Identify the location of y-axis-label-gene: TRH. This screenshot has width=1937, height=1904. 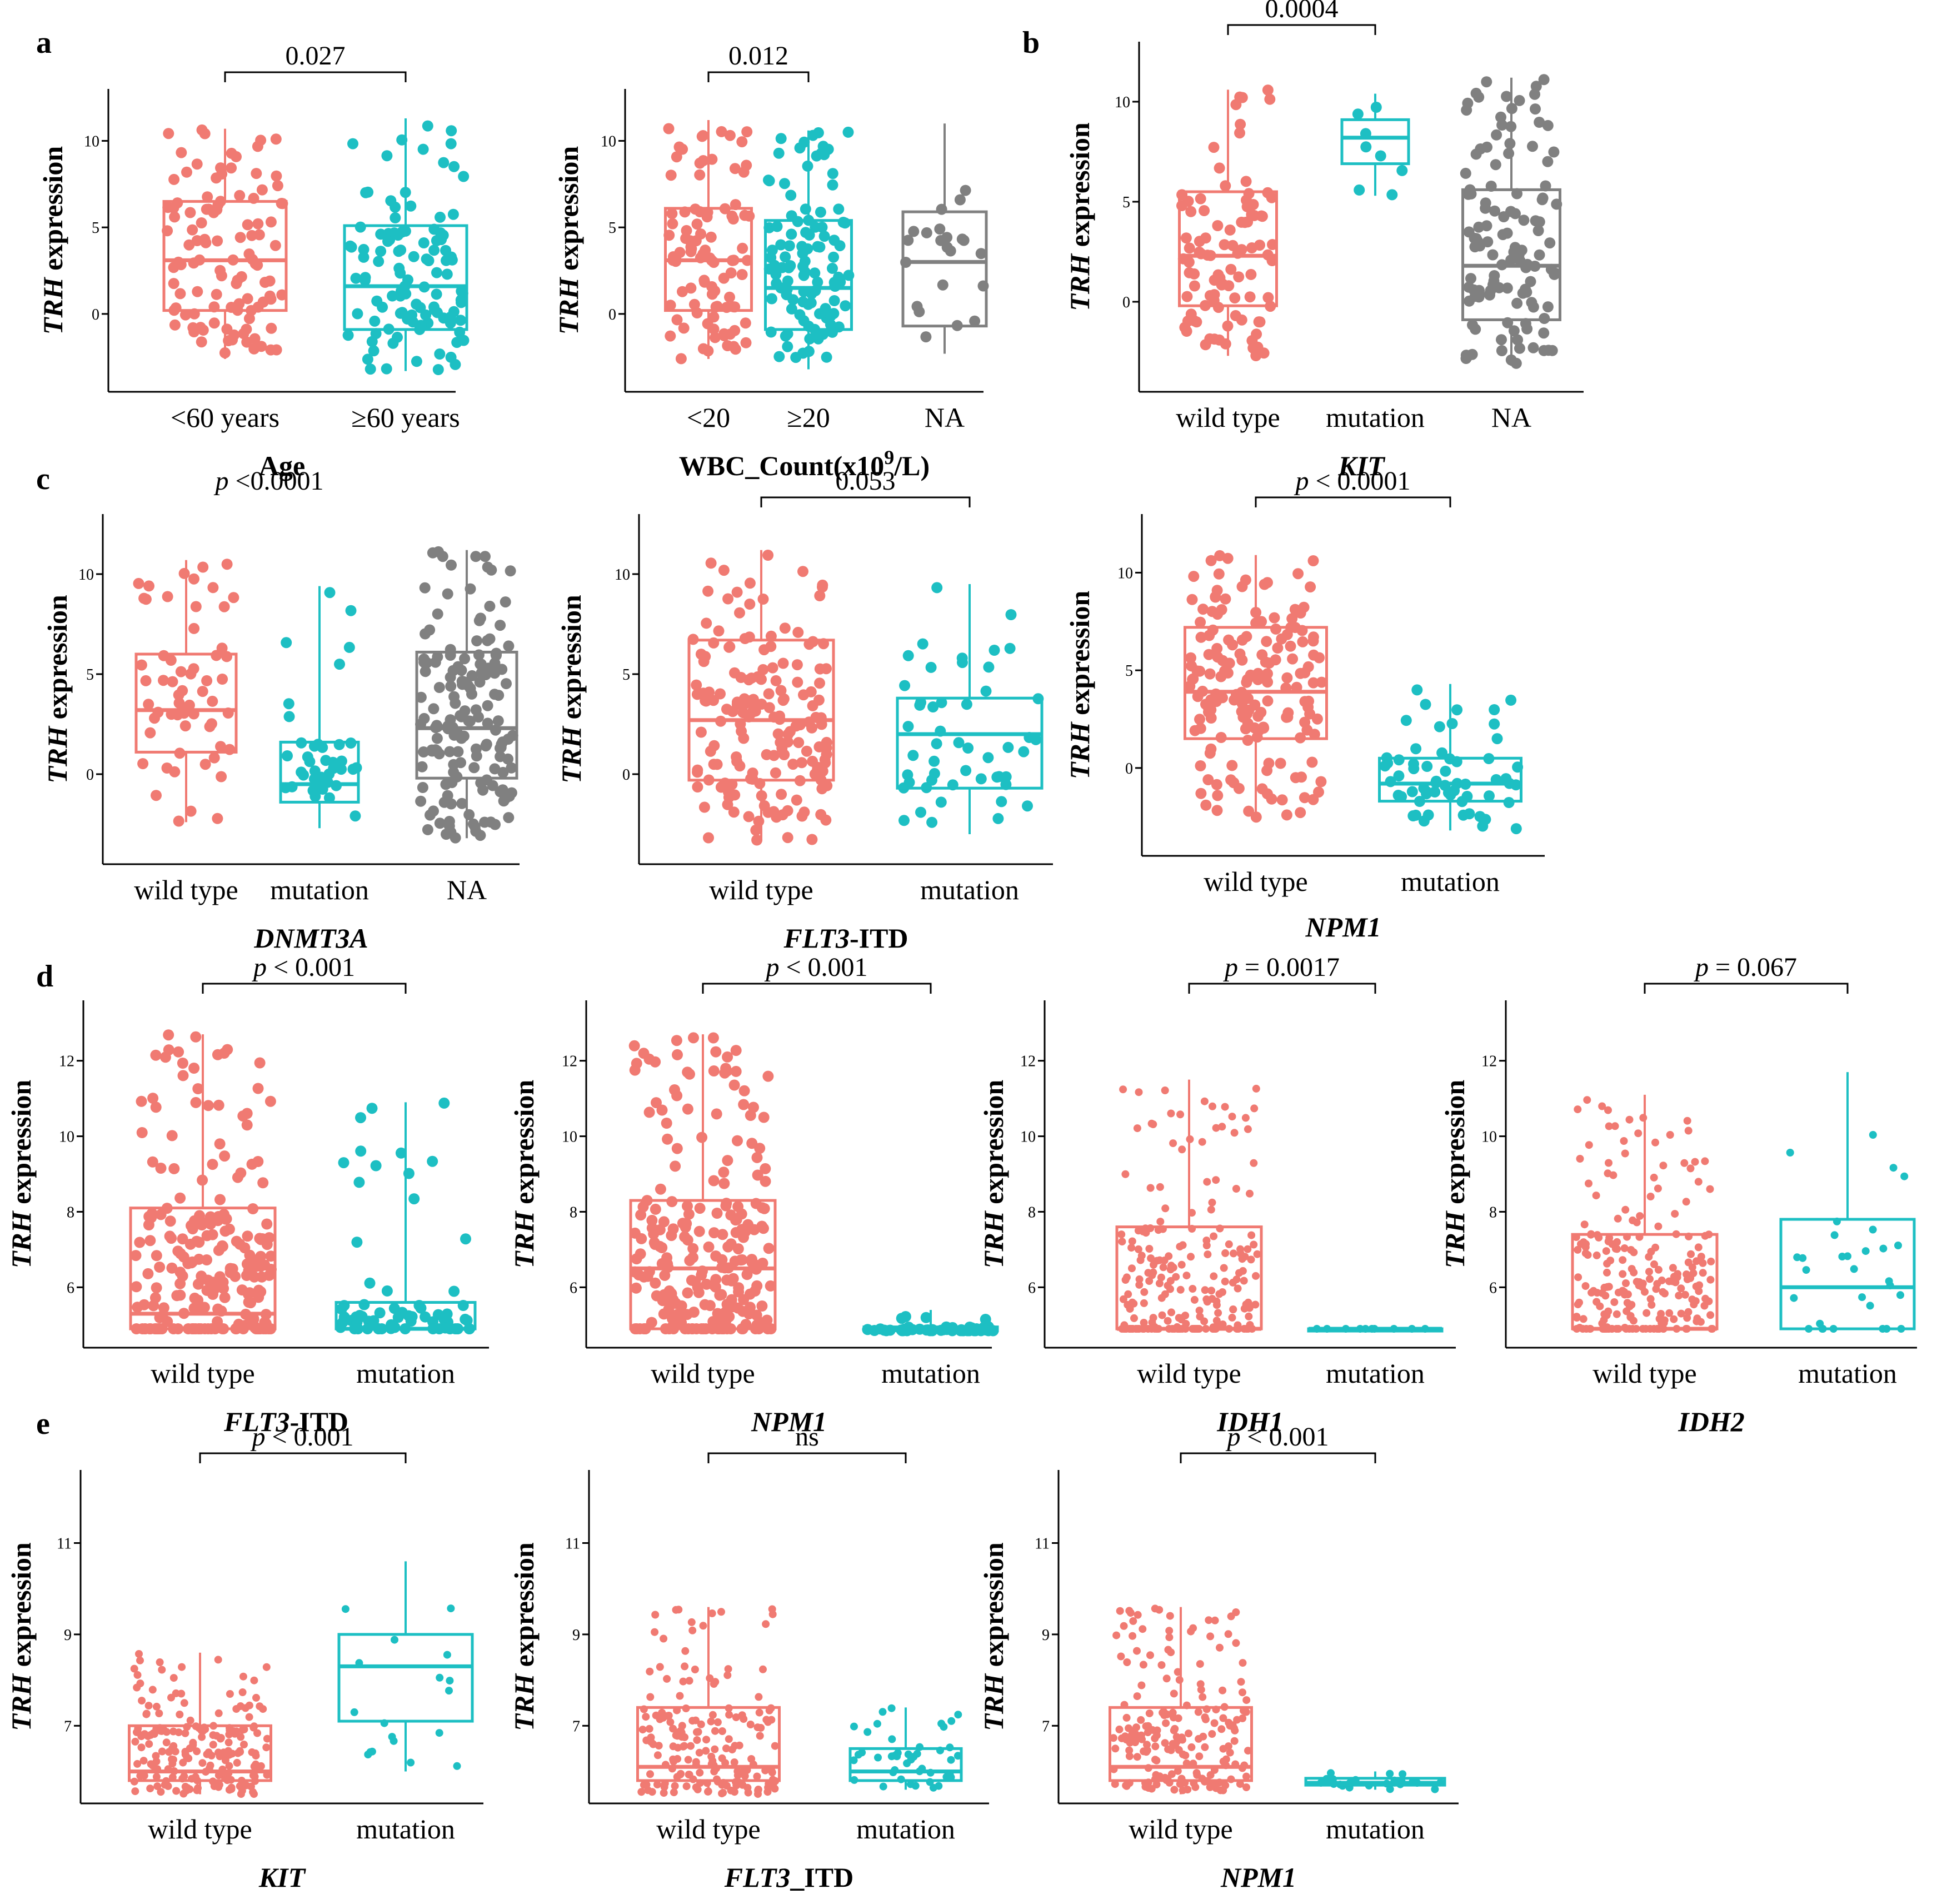
(1080, 282).